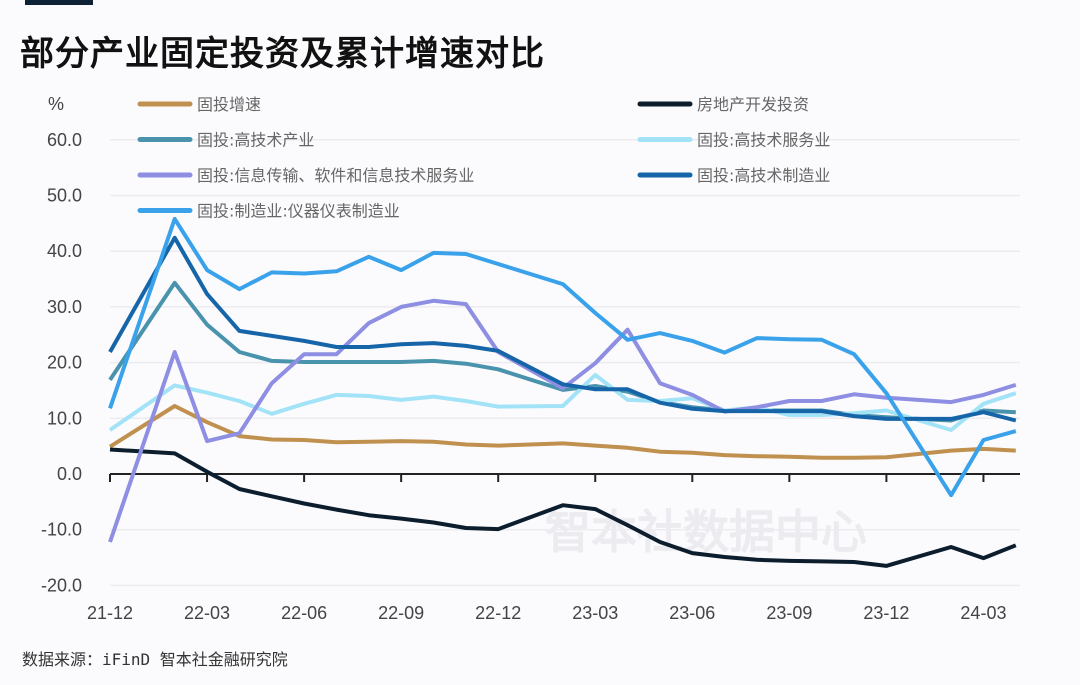 The image size is (1080, 685). What do you see at coordinates (61, 585) in the screenshot?
I see `y-tick-label: -20.0` at bounding box center [61, 585].